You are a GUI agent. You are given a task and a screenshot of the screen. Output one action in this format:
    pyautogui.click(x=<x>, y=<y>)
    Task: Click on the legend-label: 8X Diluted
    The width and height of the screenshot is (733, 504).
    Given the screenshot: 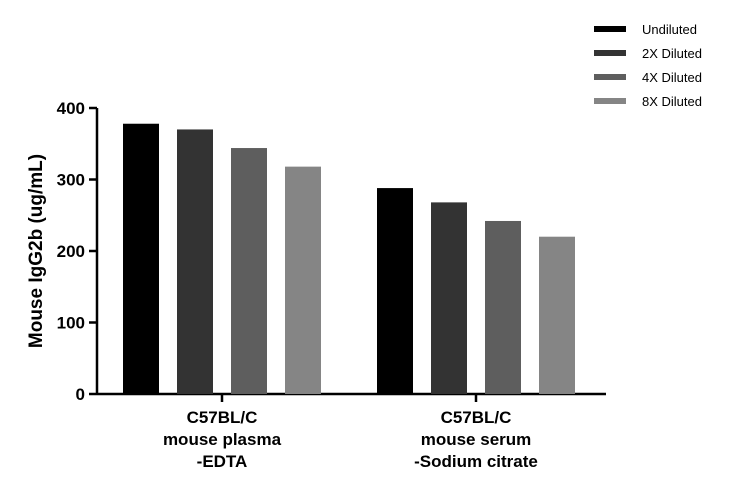 What is the action you would take?
    pyautogui.click(x=672, y=101)
    